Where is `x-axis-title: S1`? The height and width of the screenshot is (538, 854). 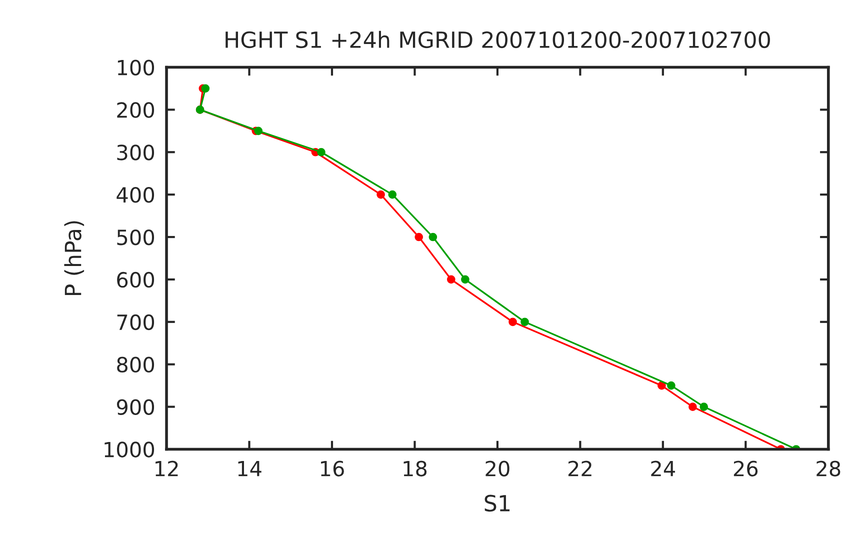 x-axis-title: S1 is located at coordinates (497, 503).